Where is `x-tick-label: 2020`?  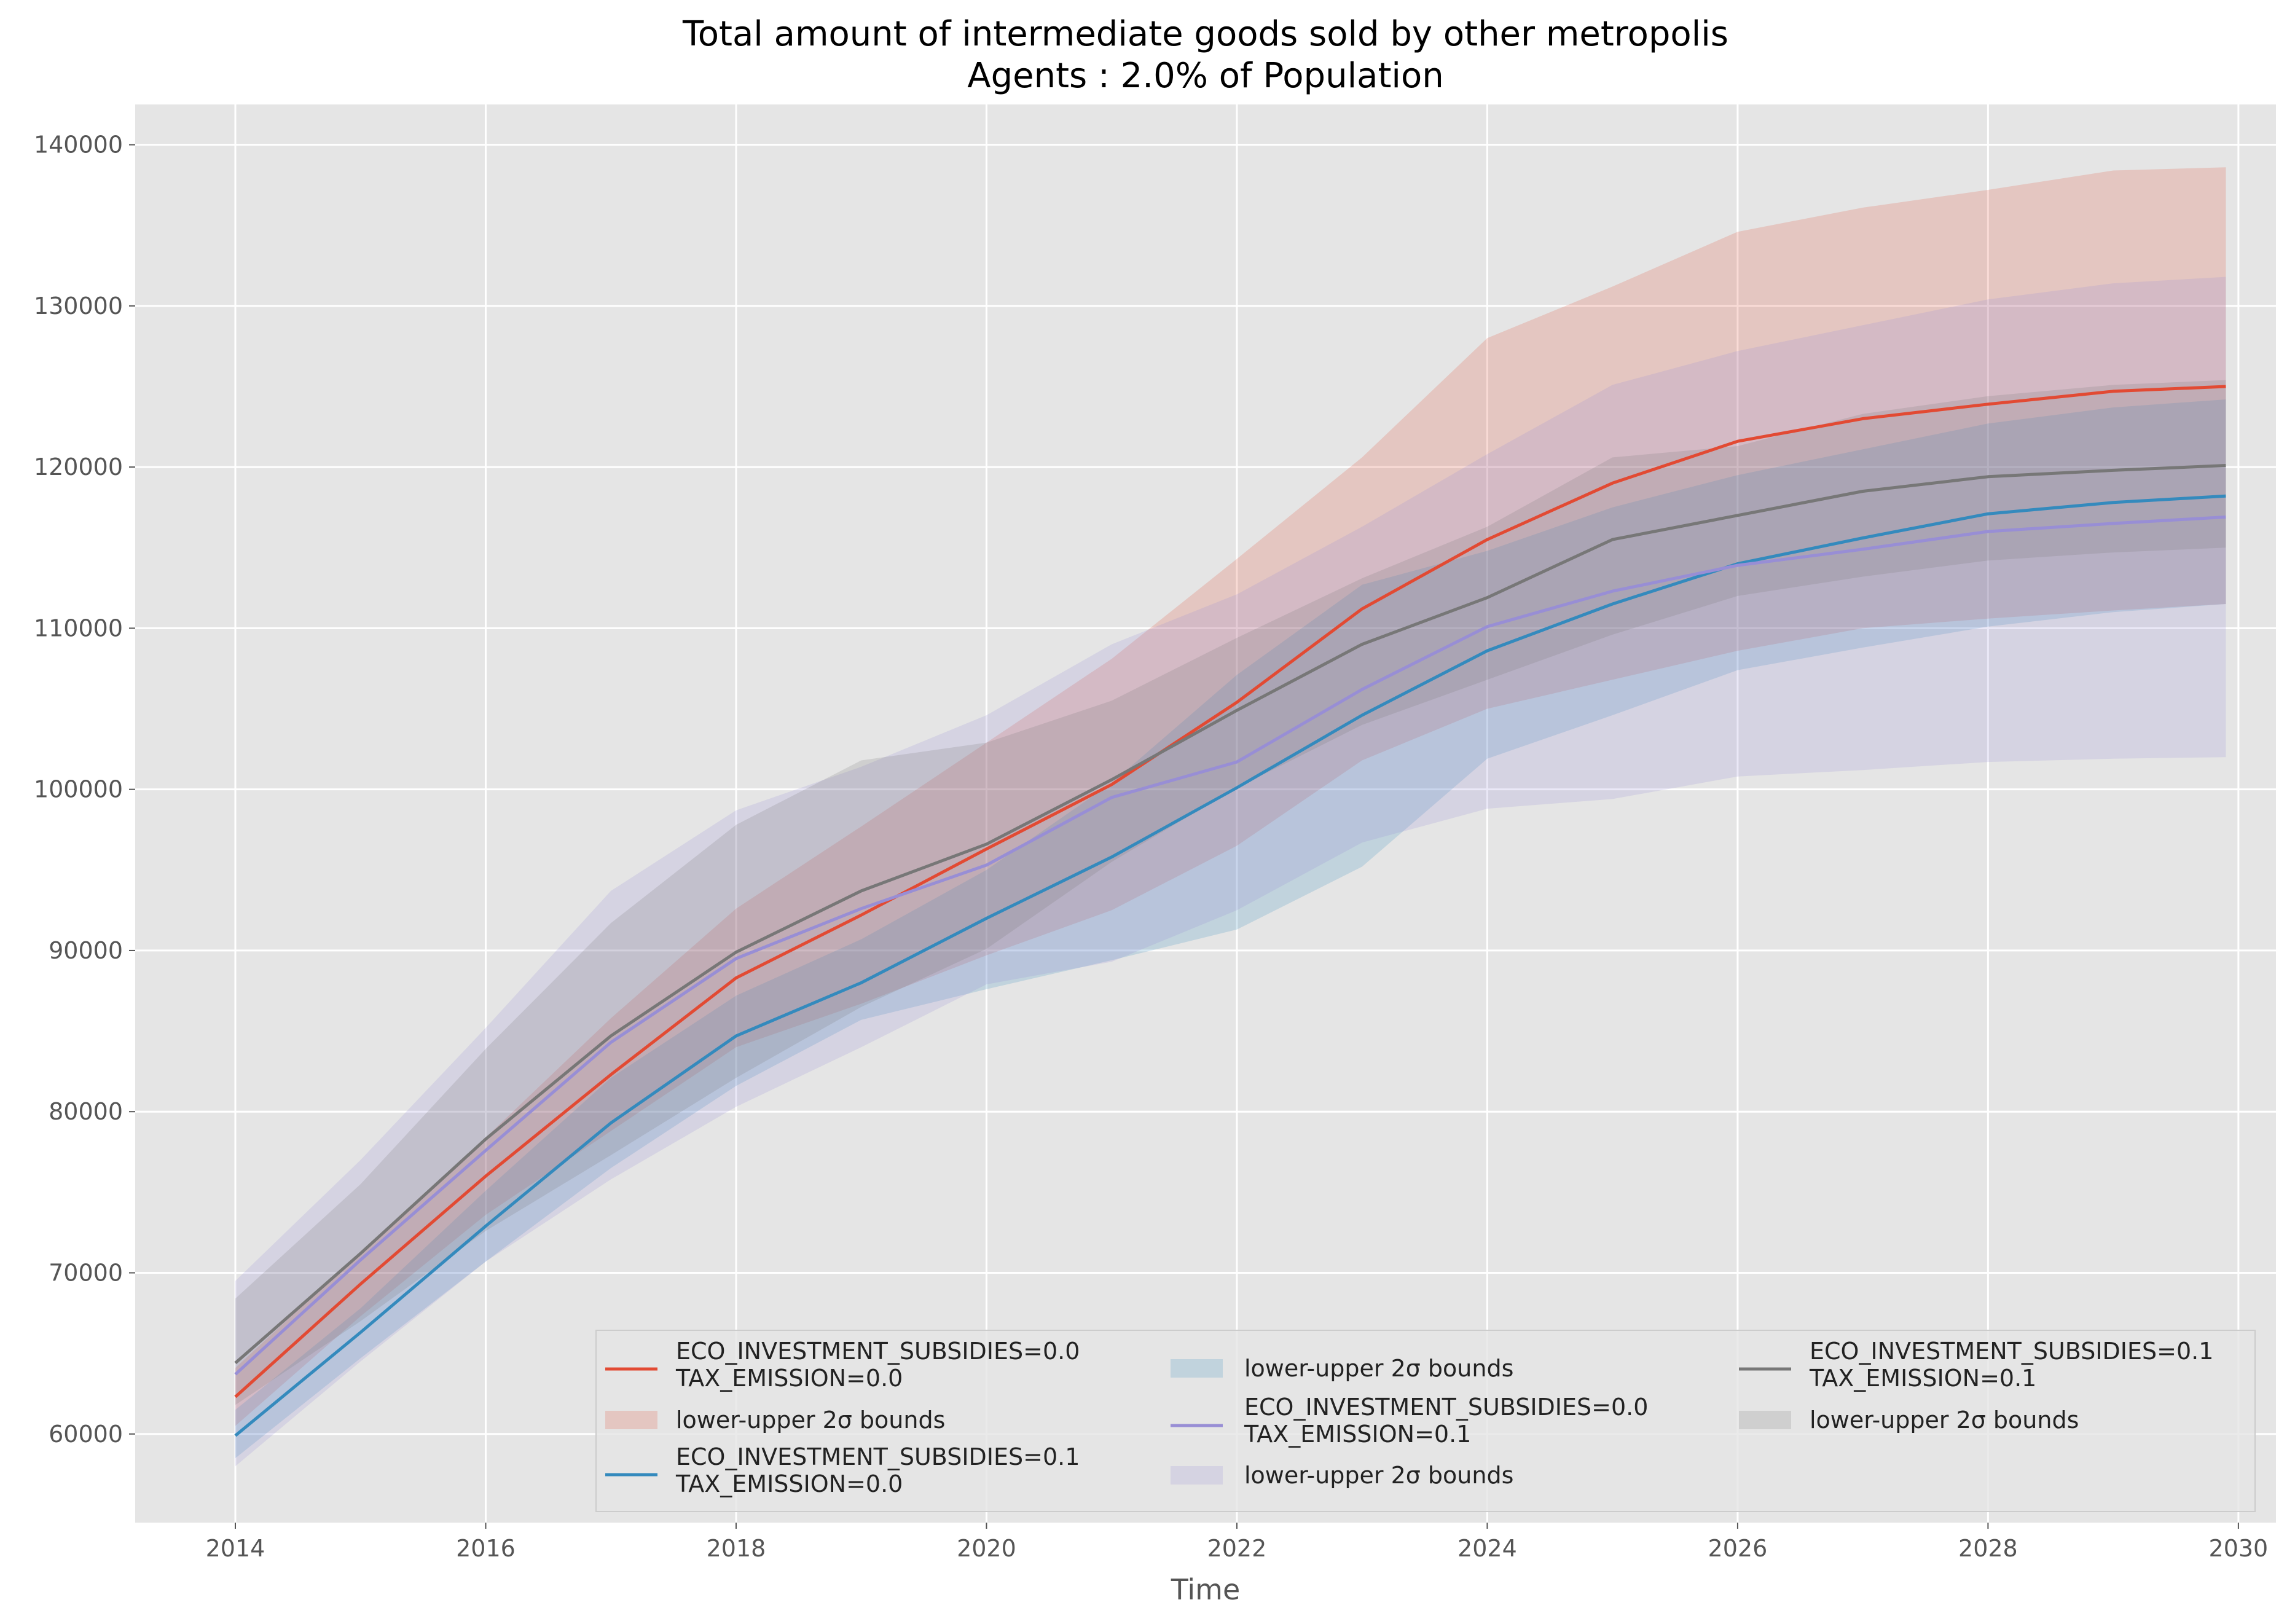 x-tick-label: 2020 is located at coordinates (986, 1549).